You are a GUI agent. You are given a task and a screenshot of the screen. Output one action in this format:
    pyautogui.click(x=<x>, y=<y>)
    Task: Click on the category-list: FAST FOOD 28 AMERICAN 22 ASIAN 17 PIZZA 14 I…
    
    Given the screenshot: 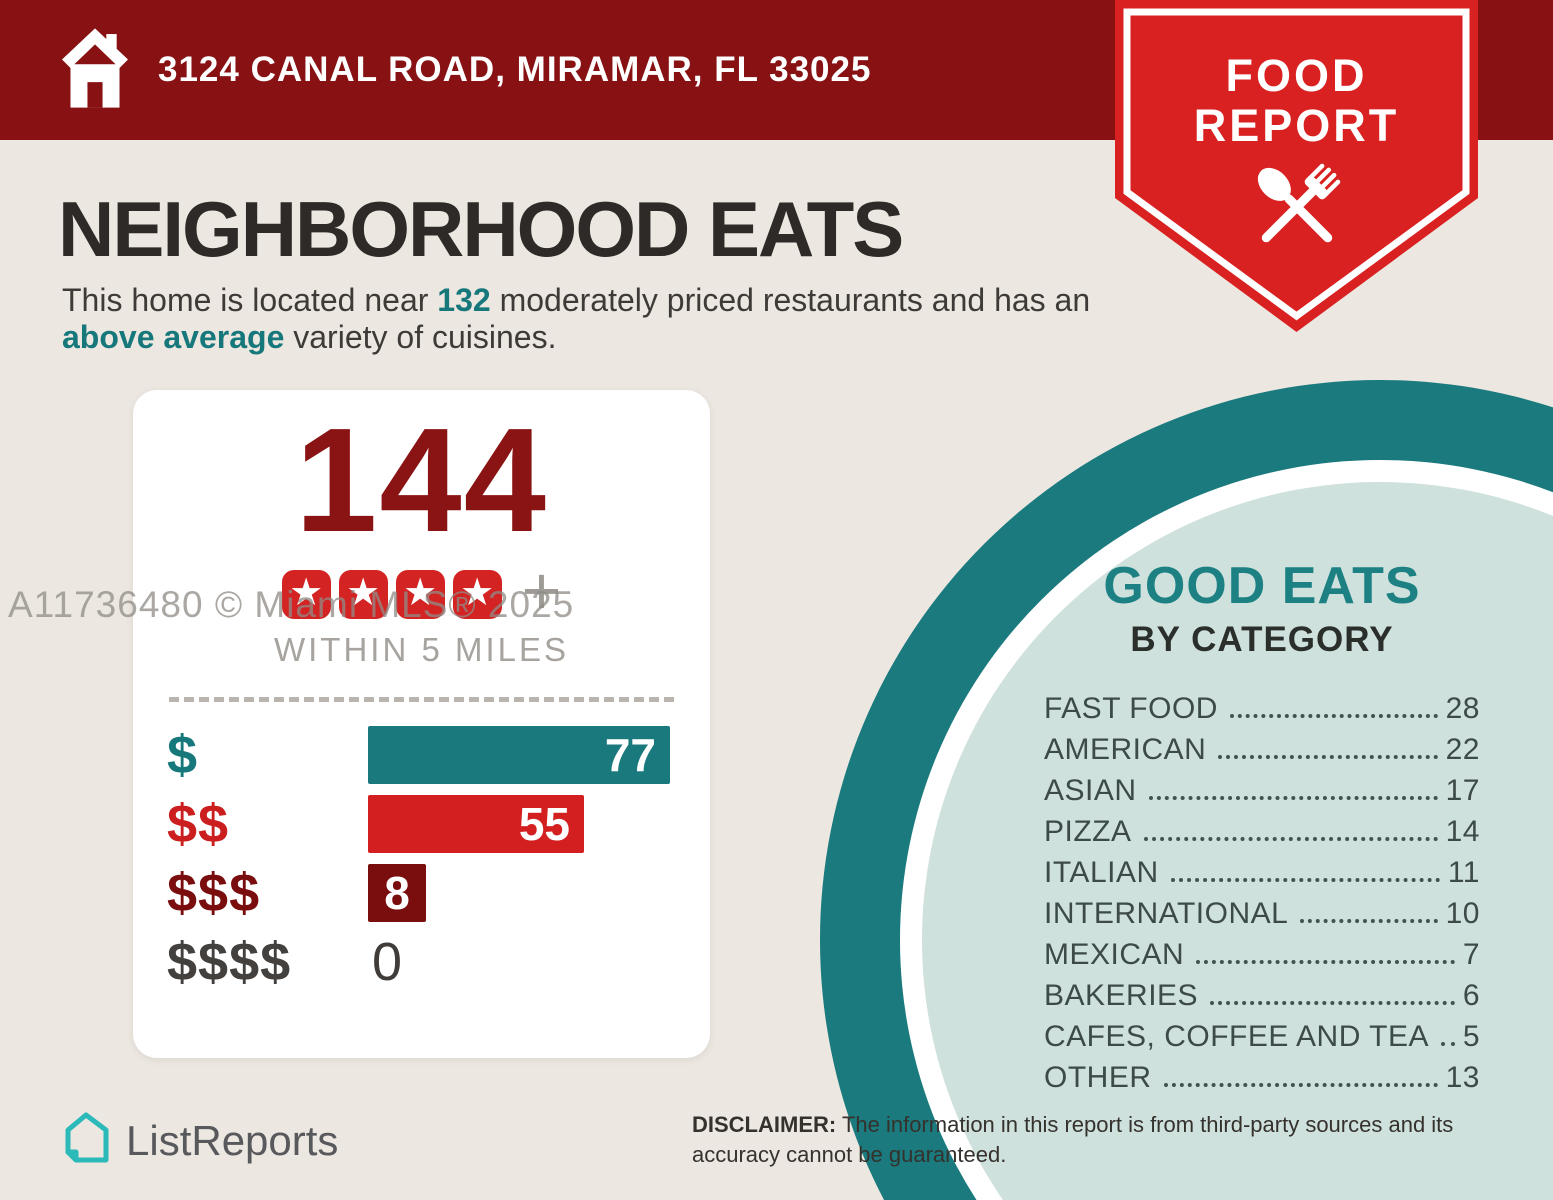 What is the action you would take?
    pyautogui.click(x=1262, y=889)
    